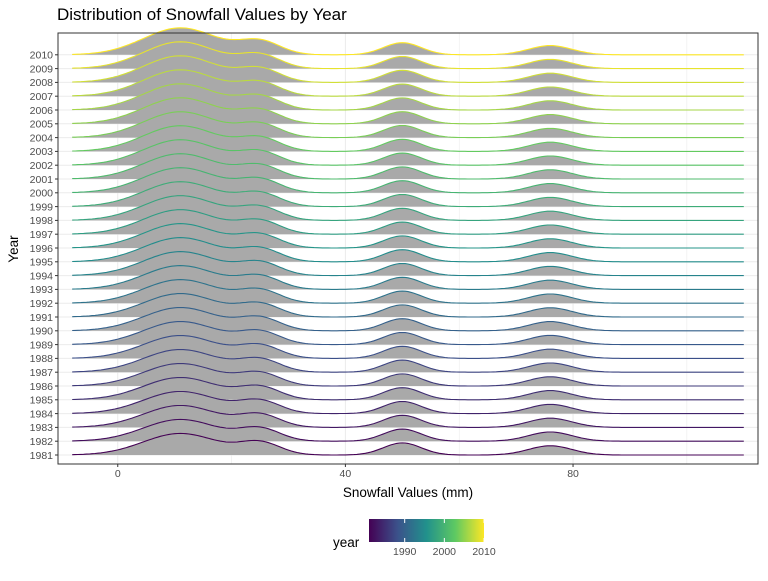 The height and width of the screenshot is (581, 768). What do you see at coordinates (408, 319) in the screenshot?
I see `ridge-line-1990` at bounding box center [408, 319].